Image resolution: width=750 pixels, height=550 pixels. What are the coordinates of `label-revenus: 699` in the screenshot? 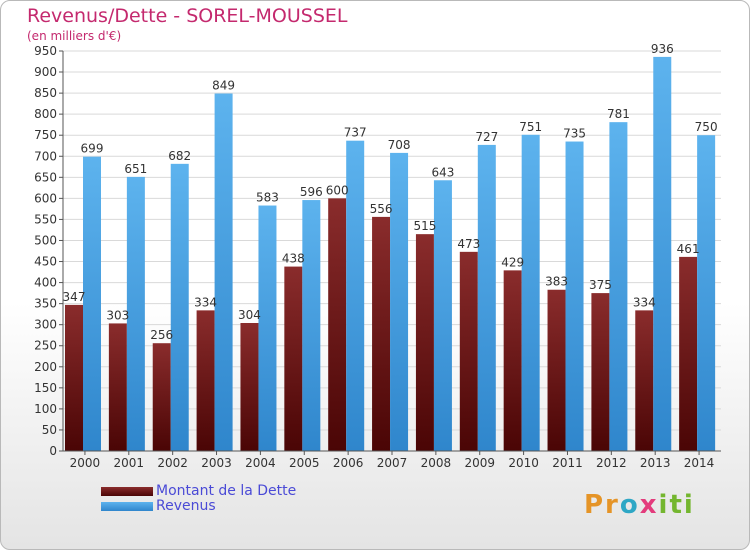 It's located at (92, 149).